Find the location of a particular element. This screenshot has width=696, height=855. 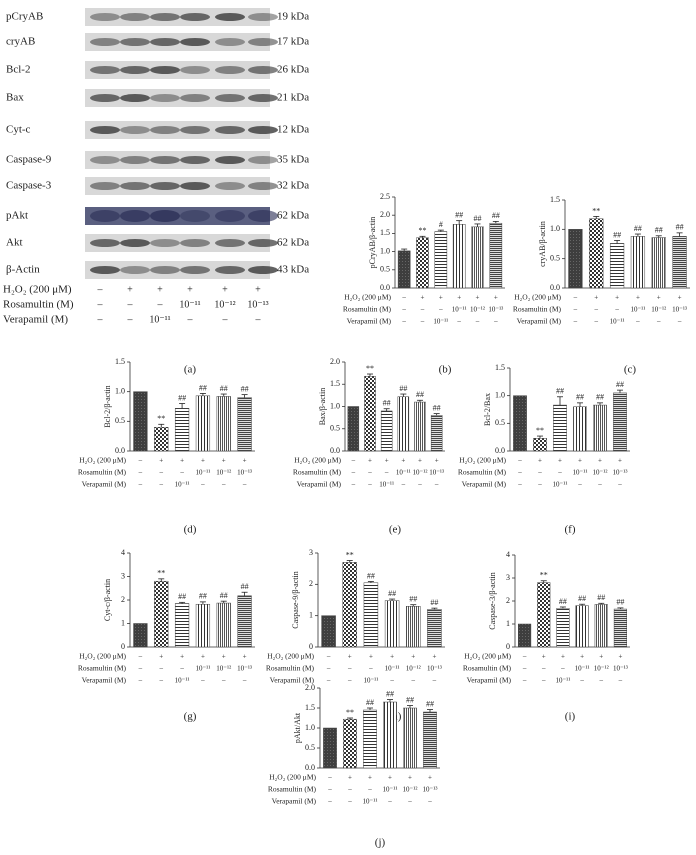

panel-label: (f) is located at coordinates (570, 530).